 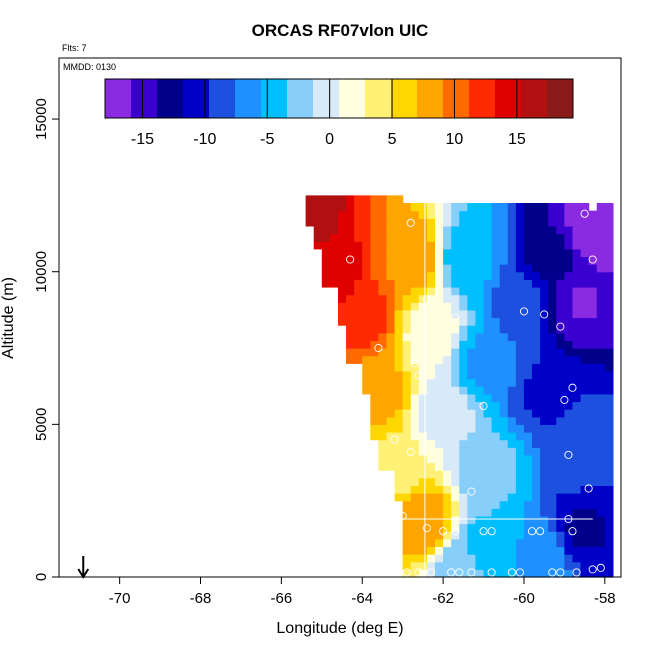 What do you see at coordinates (204, 139) in the screenshot?
I see `colorbar-tick-label: -10` at bounding box center [204, 139].